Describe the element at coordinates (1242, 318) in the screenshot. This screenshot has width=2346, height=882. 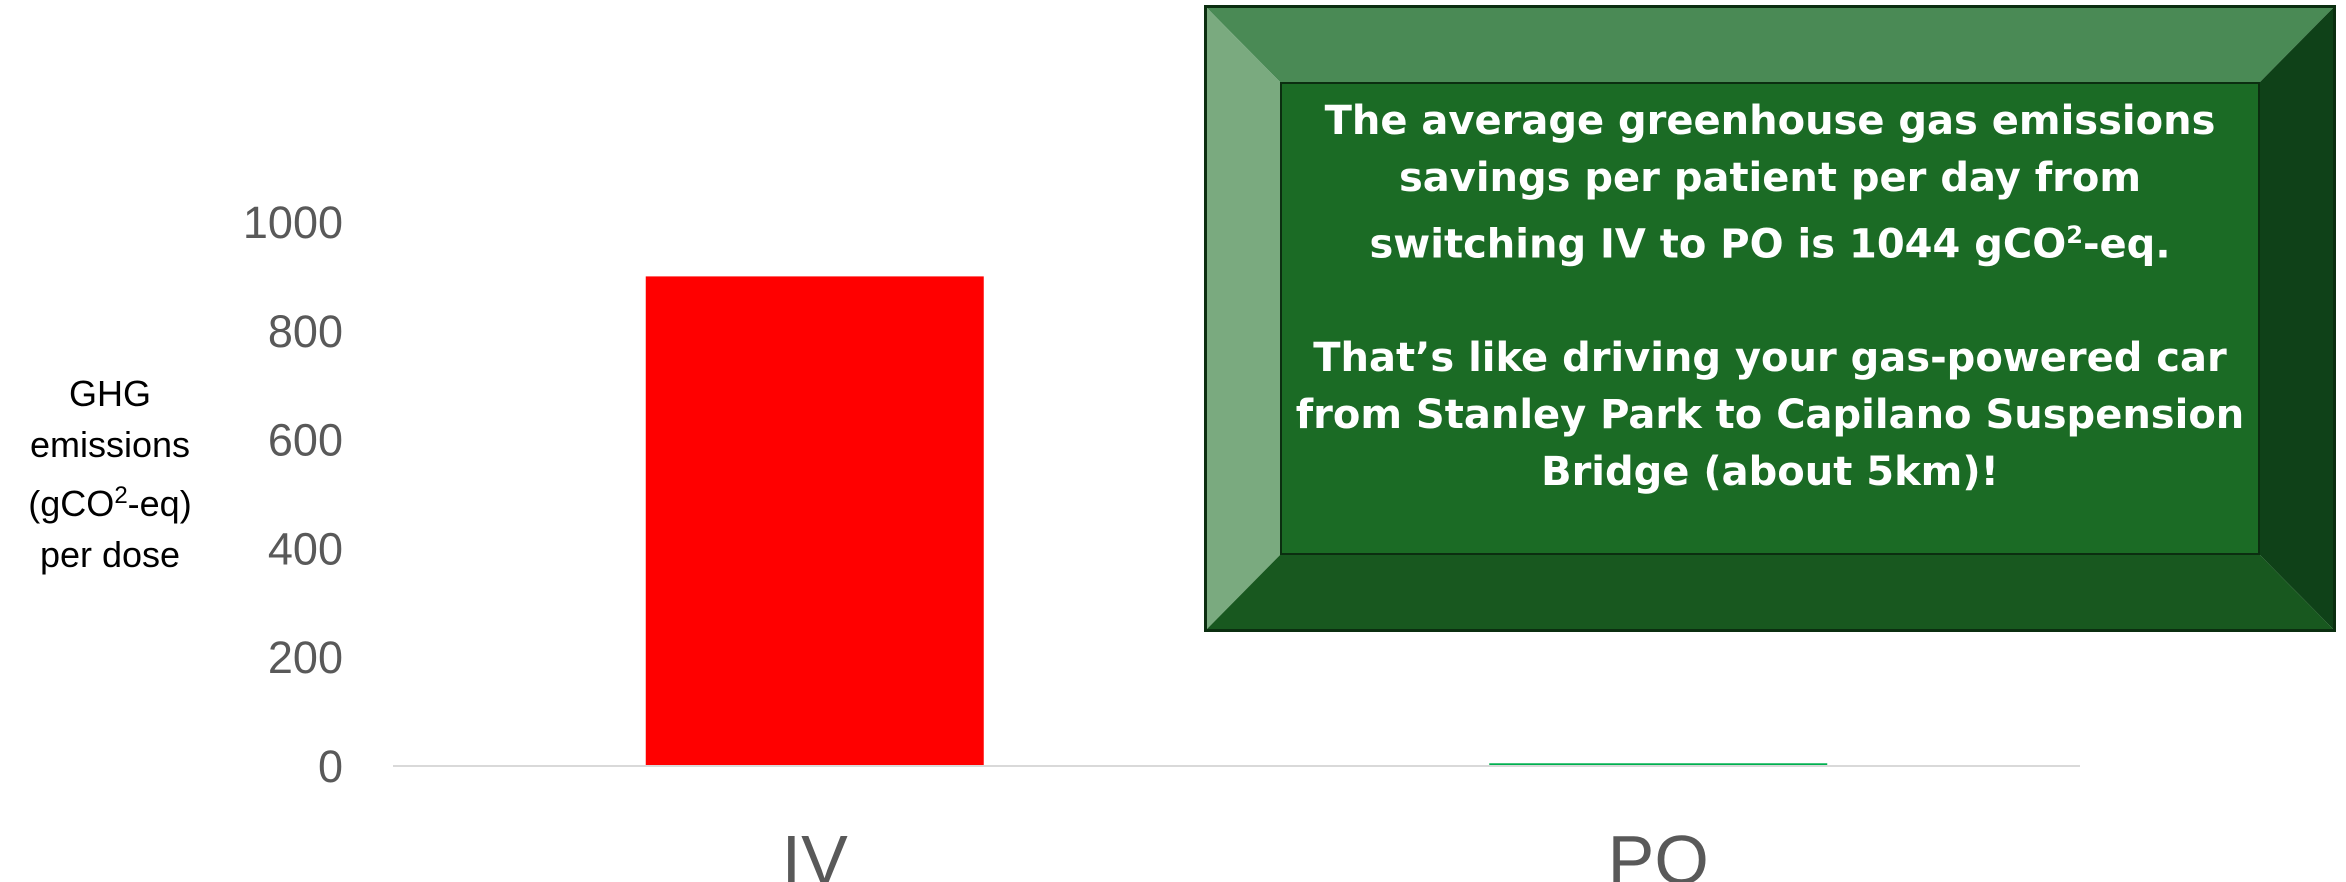
I see `callout-left-bevel` at that location.